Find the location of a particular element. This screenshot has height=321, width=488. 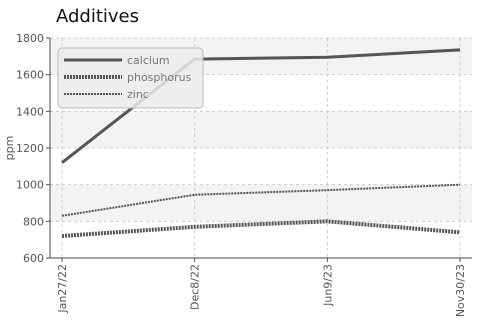

x-tick-label: Dec8/22 is located at coordinates (195, 287).